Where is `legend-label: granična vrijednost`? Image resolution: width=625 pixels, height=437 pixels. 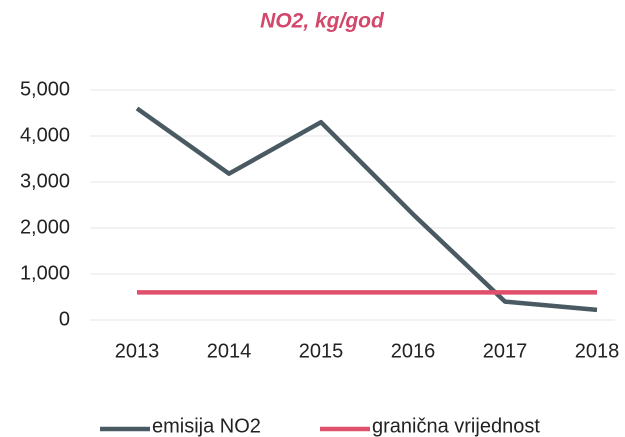
legend-label: granična vrijednost is located at coordinates (456, 426).